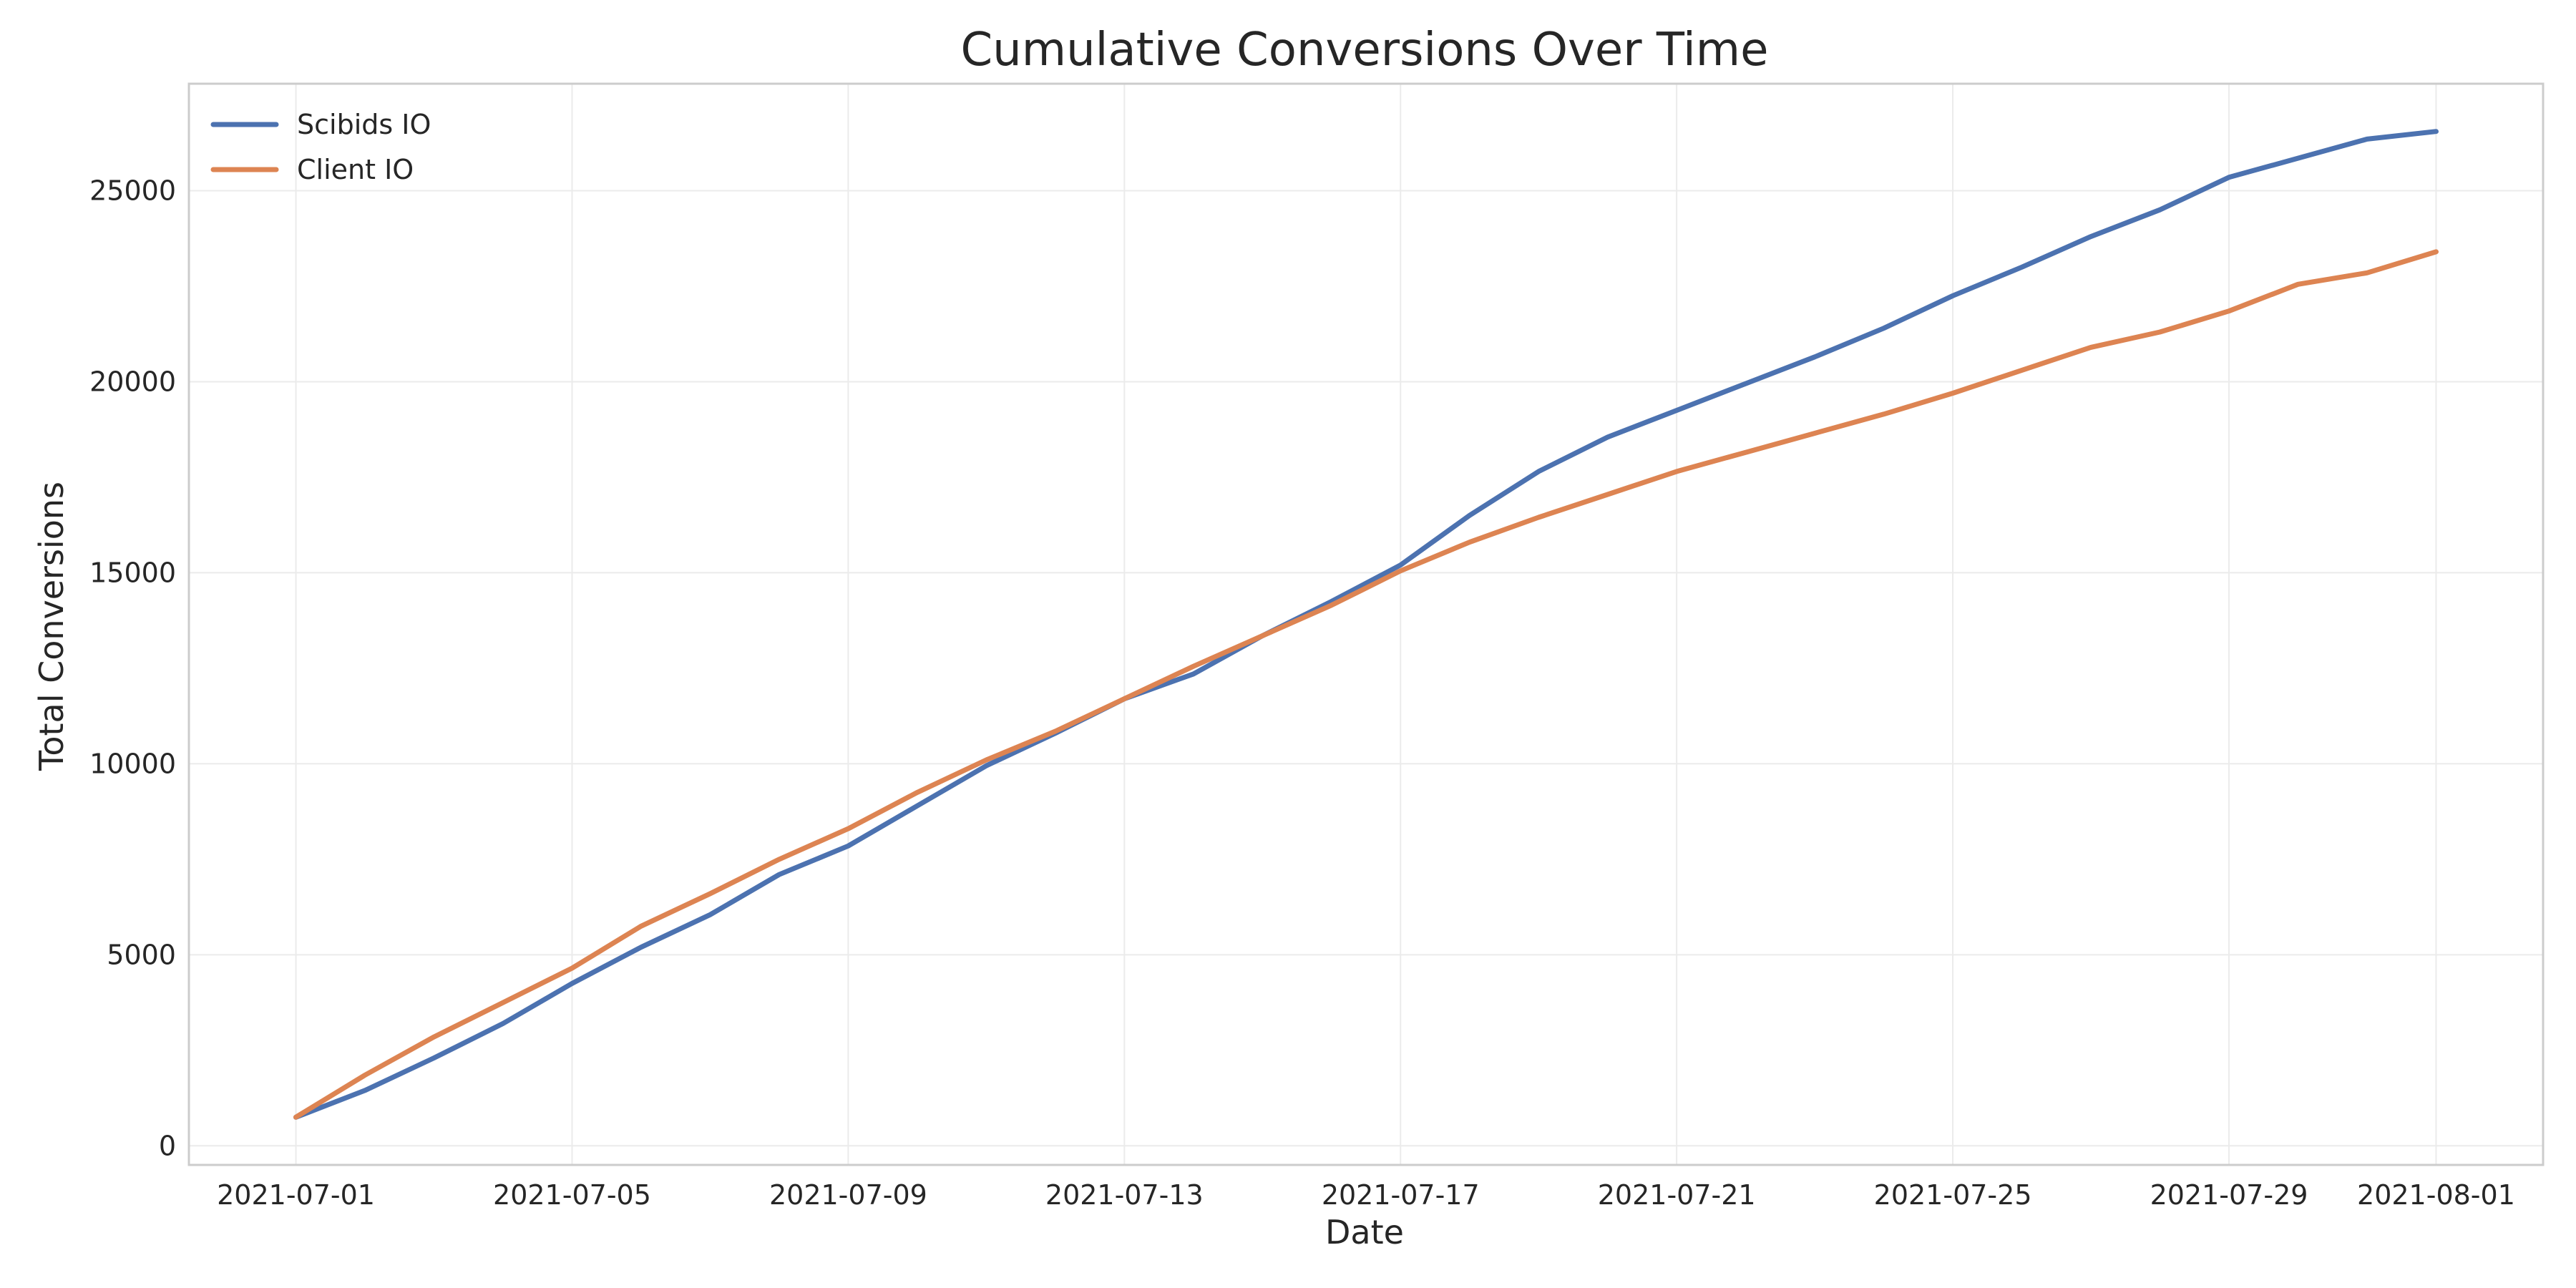 This screenshot has height=1288, width=2576. What do you see at coordinates (296, 1195) in the screenshot?
I see `x-tick-label: 2021-07-01` at bounding box center [296, 1195].